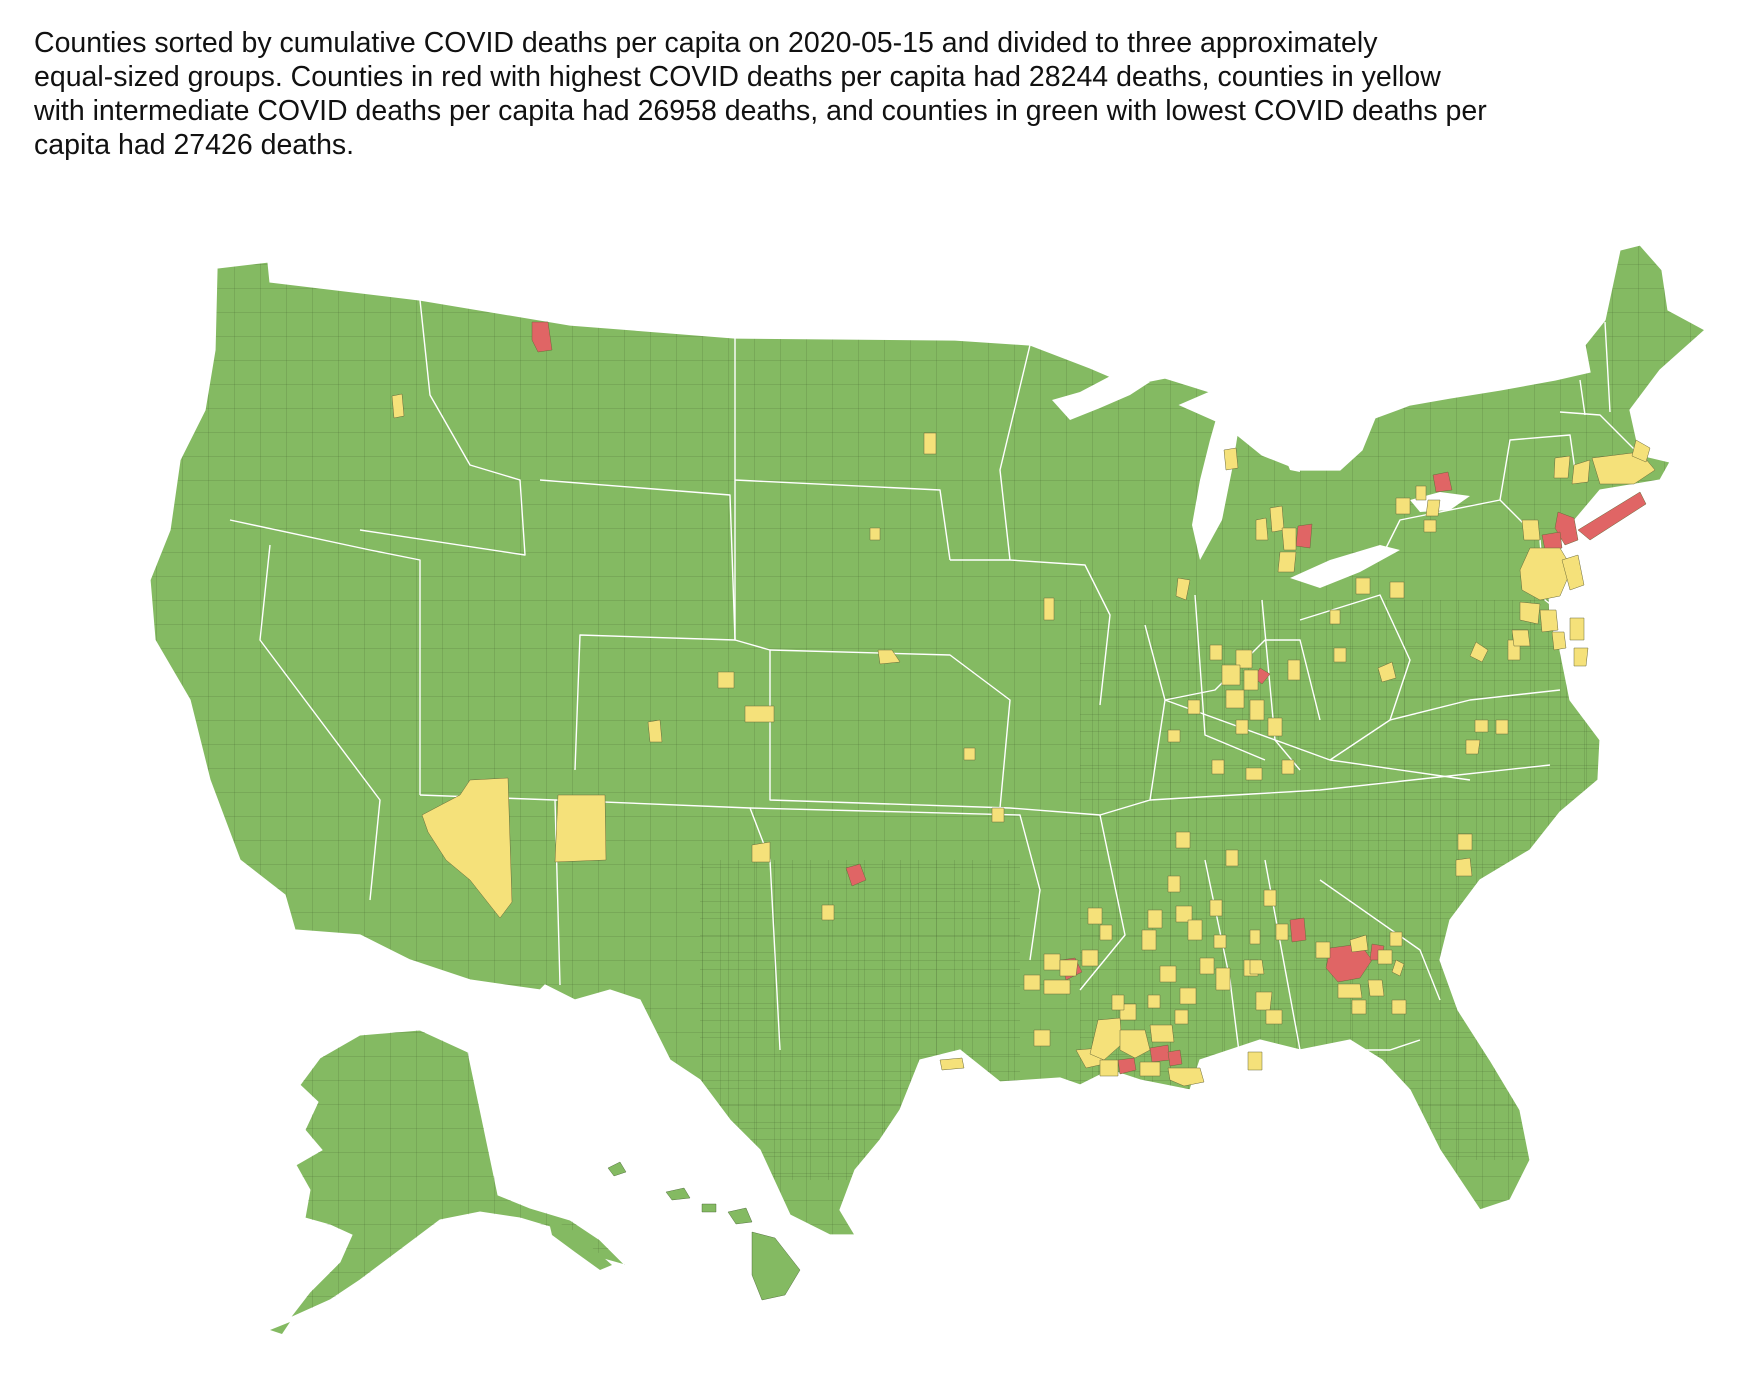 This screenshot has width=1763, height=1394. What do you see at coordinates (448, 1181) in the screenshot?
I see `alaska` at bounding box center [448, 1181].